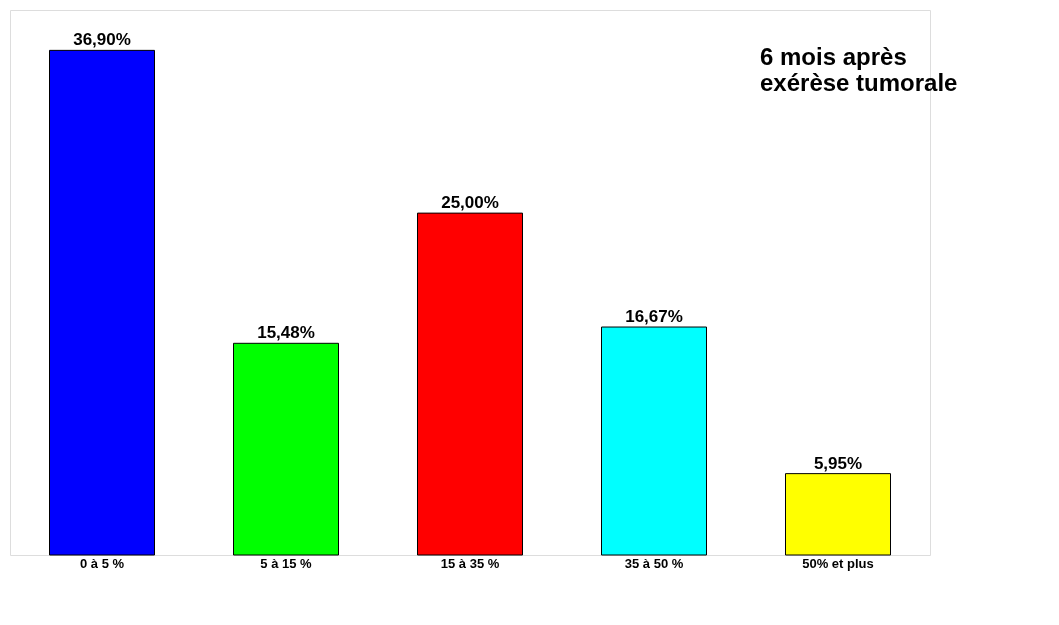 This screenshot has height=625, width=1059. Describe the element at coordinates (286, 333) in the screenshot. I see `data-label: 15,48%` at that location.